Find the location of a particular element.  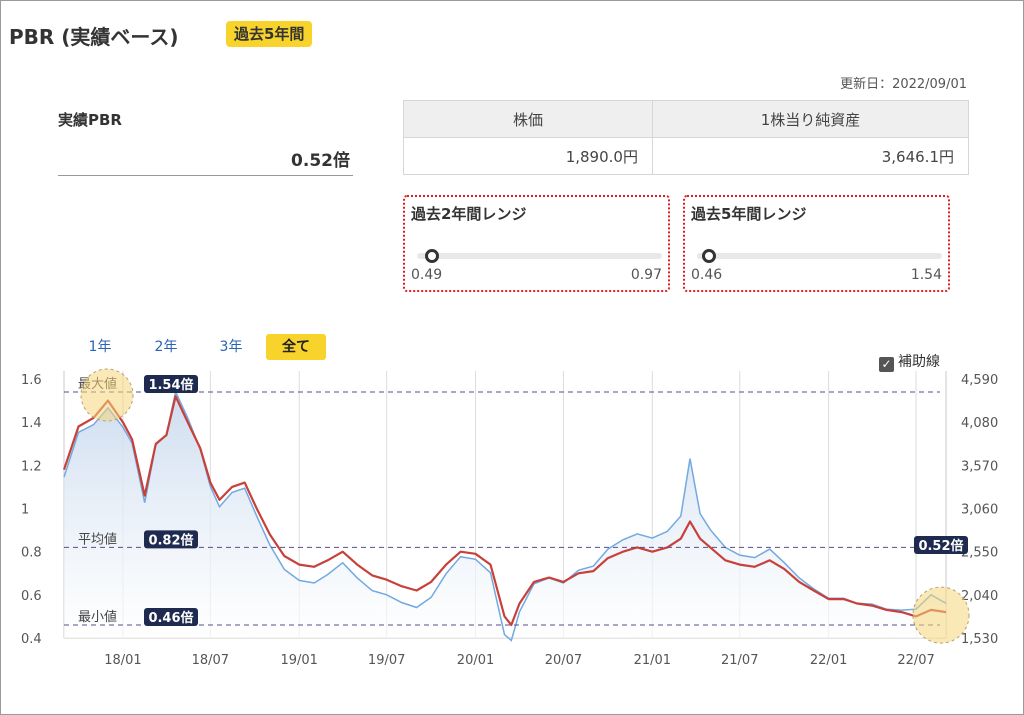

x-tick-label: 20/01 is located at coordinates (475, 660).